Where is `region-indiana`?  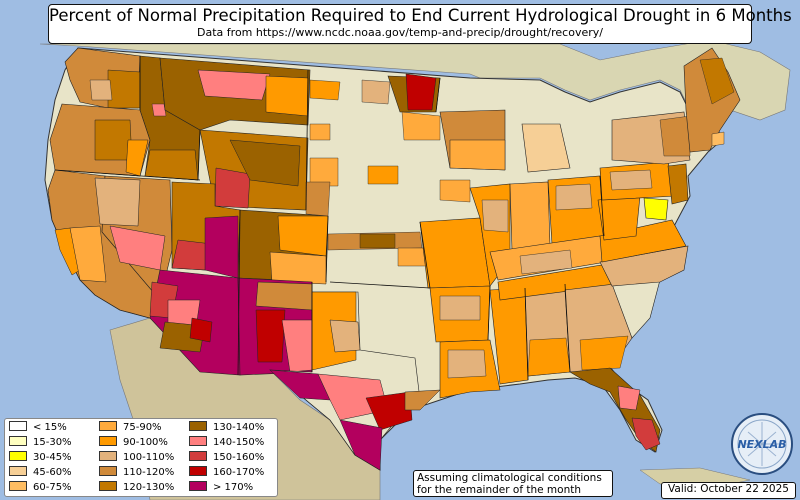
region-indiana is located at coordinates (530, 216).